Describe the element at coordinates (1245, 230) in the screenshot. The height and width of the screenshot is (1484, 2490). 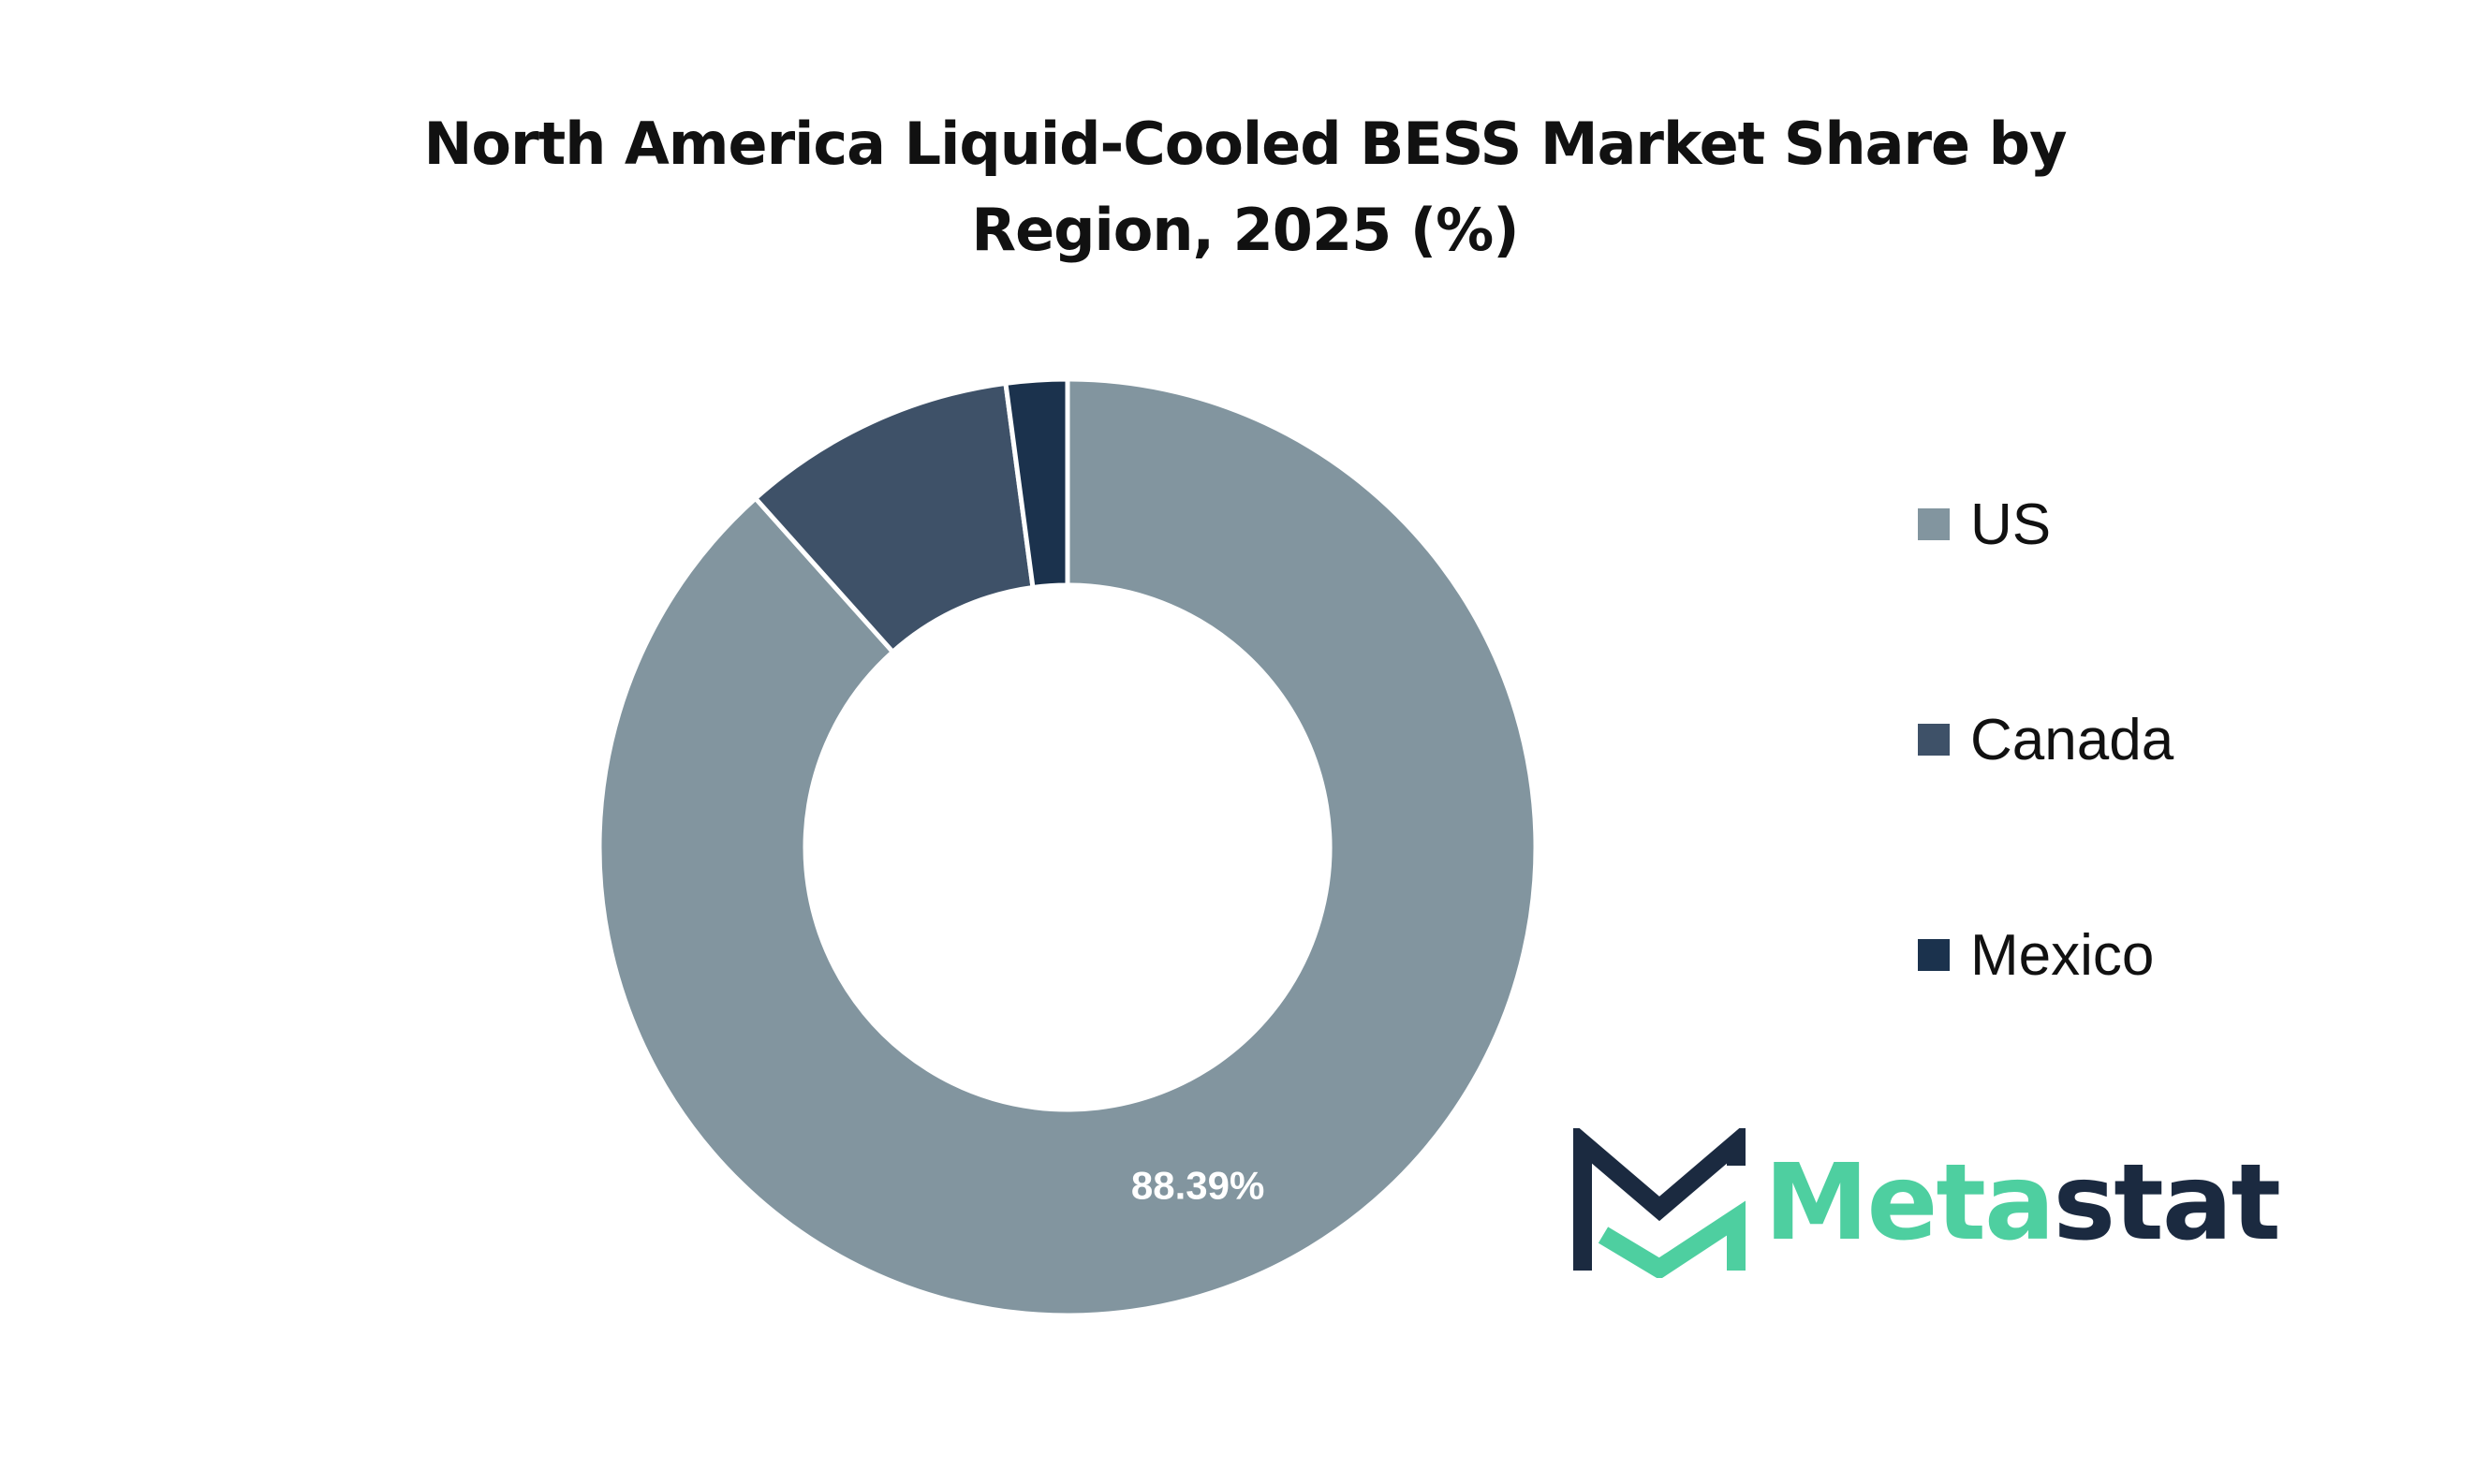
I see `chart-title-line-2: Region, 2025 (%)` at that location.